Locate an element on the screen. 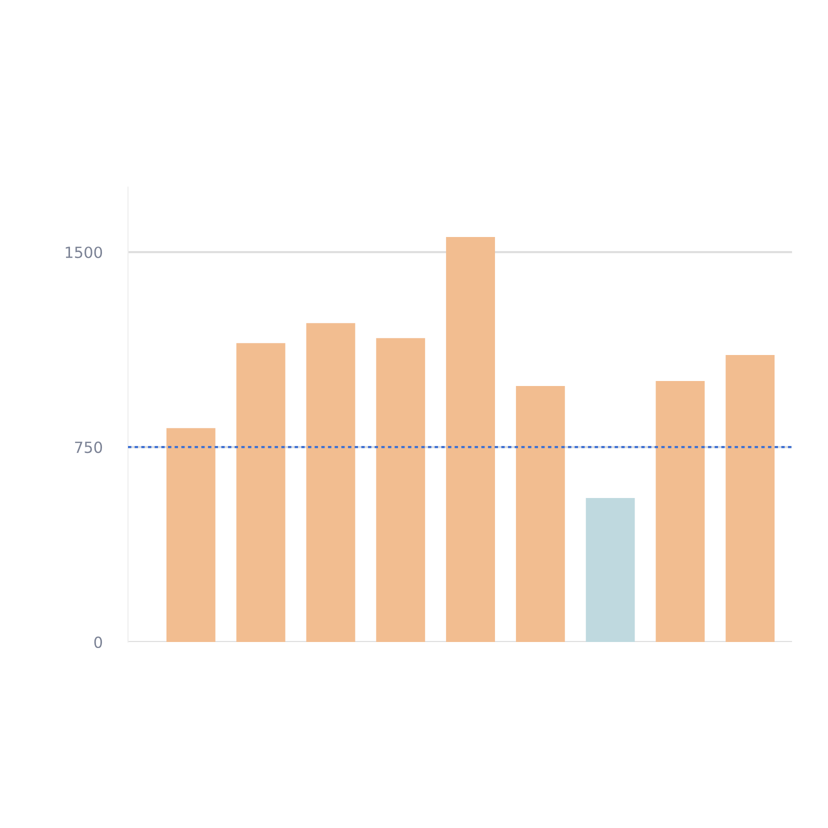  y-tick-label: 1500 is located at coordinates (84, 252).